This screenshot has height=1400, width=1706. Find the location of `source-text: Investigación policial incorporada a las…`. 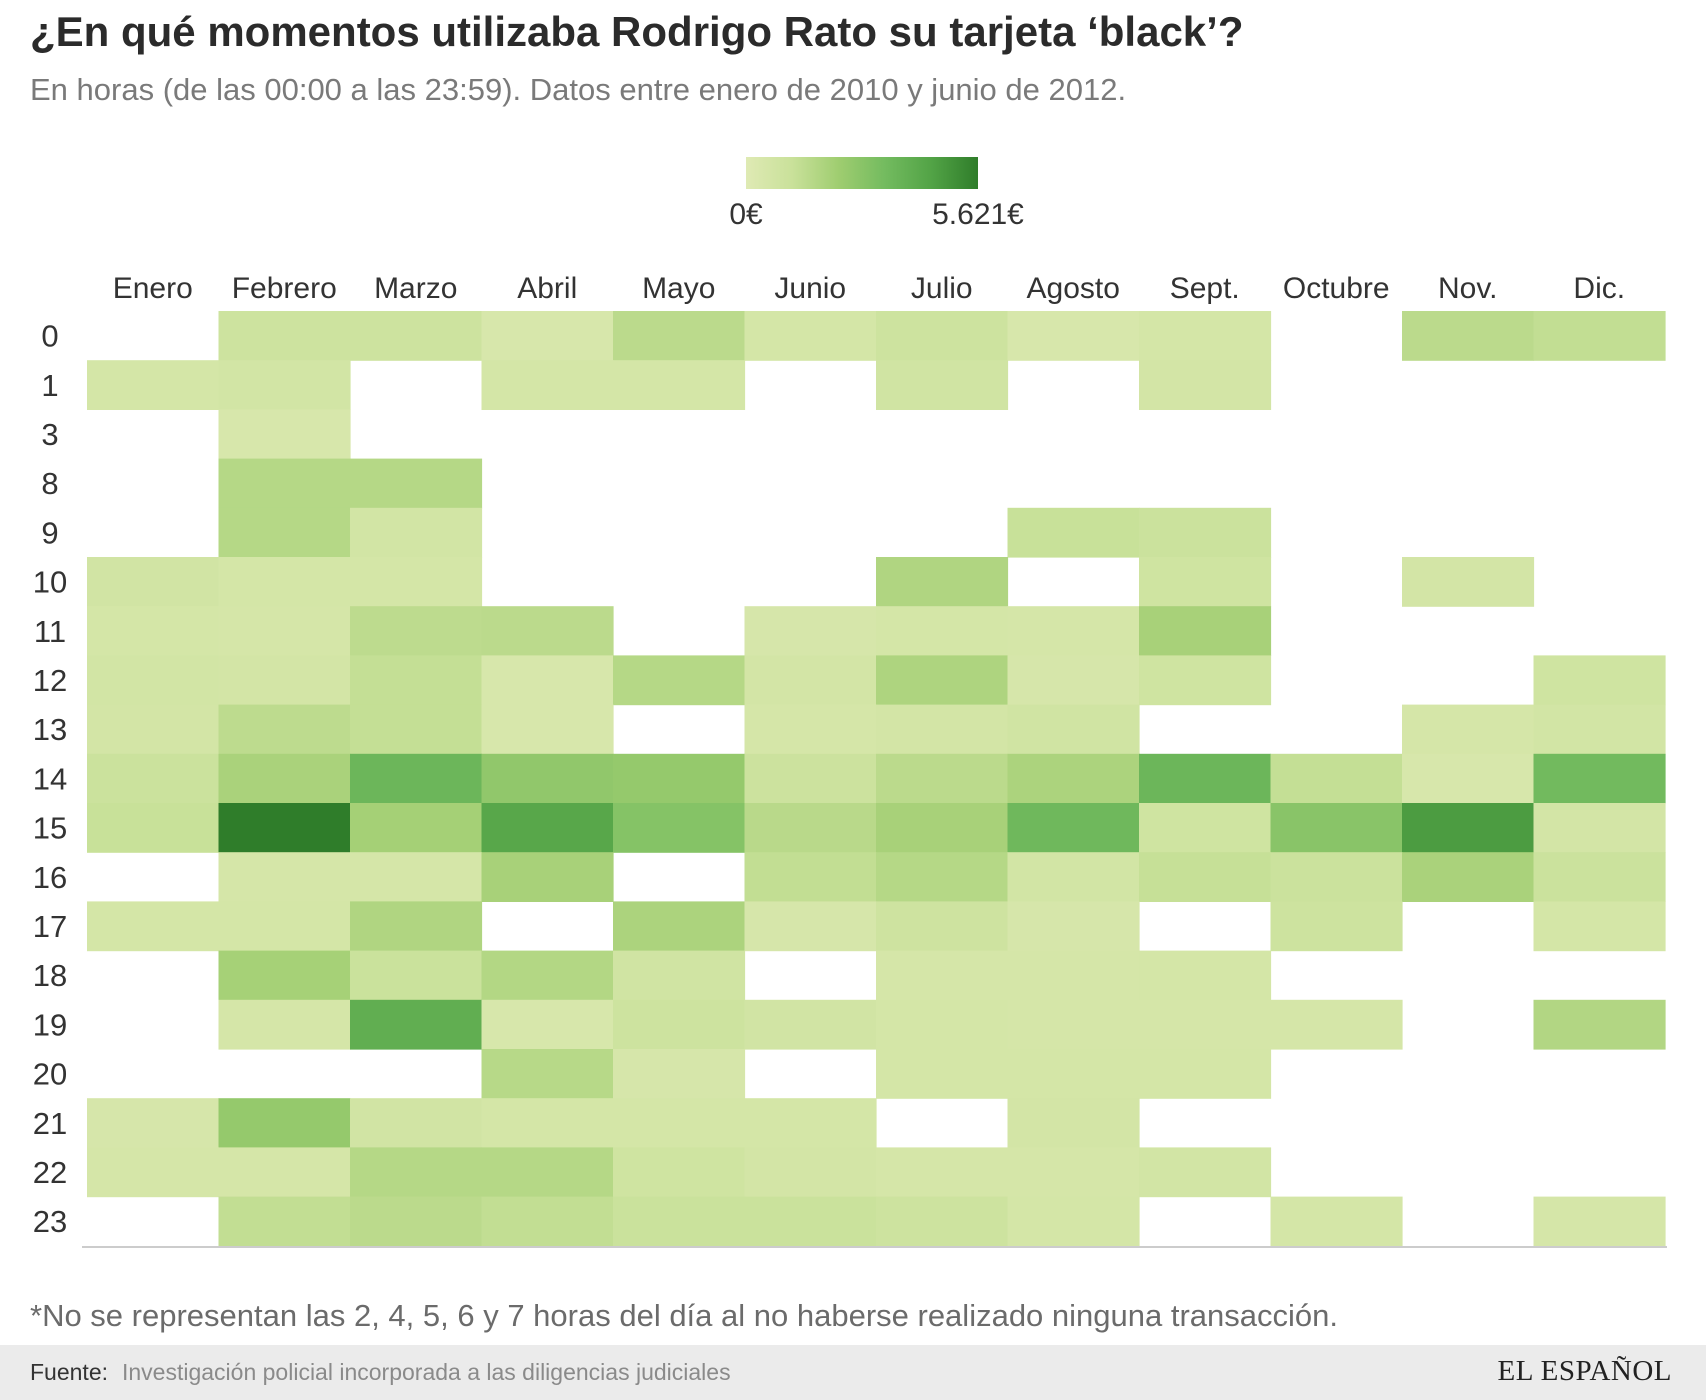

source-text: Investigación policial incorporada a las… is located at coordinates (426, 1372).